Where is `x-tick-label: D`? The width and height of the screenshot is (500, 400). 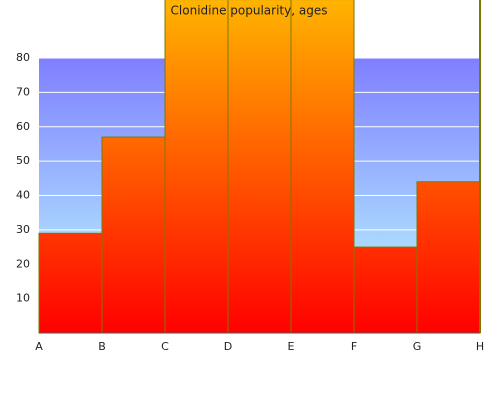 x-tick-label: D is located at coordinates (228, 346).